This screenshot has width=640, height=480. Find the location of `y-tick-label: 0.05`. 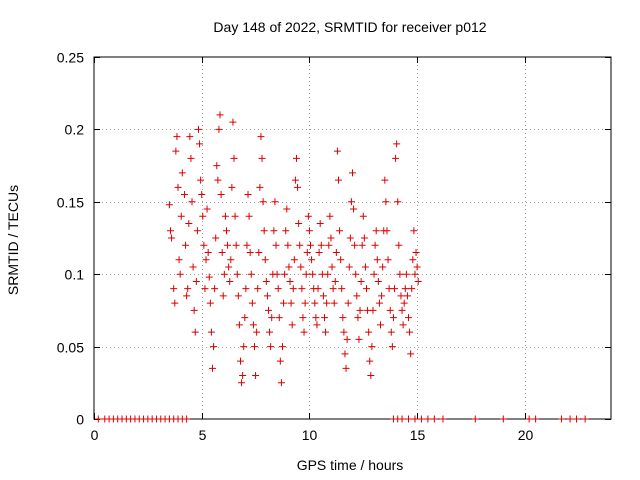

y-tick-label: 0.05 is located at coordinates (70, 348).